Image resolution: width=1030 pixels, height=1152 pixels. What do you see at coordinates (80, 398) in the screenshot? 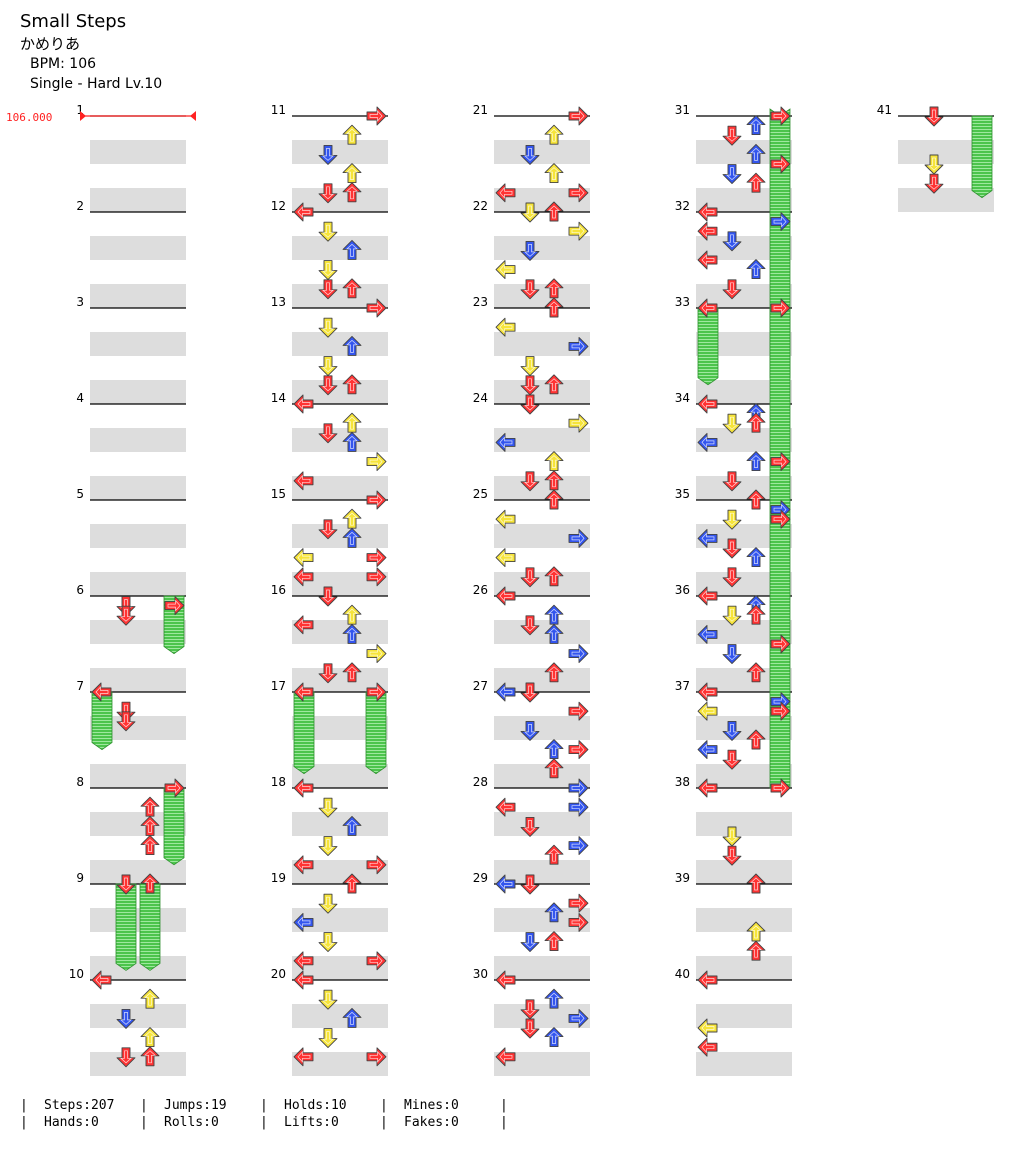
I see `measure-number: 4` at bounding box center [80, 398].